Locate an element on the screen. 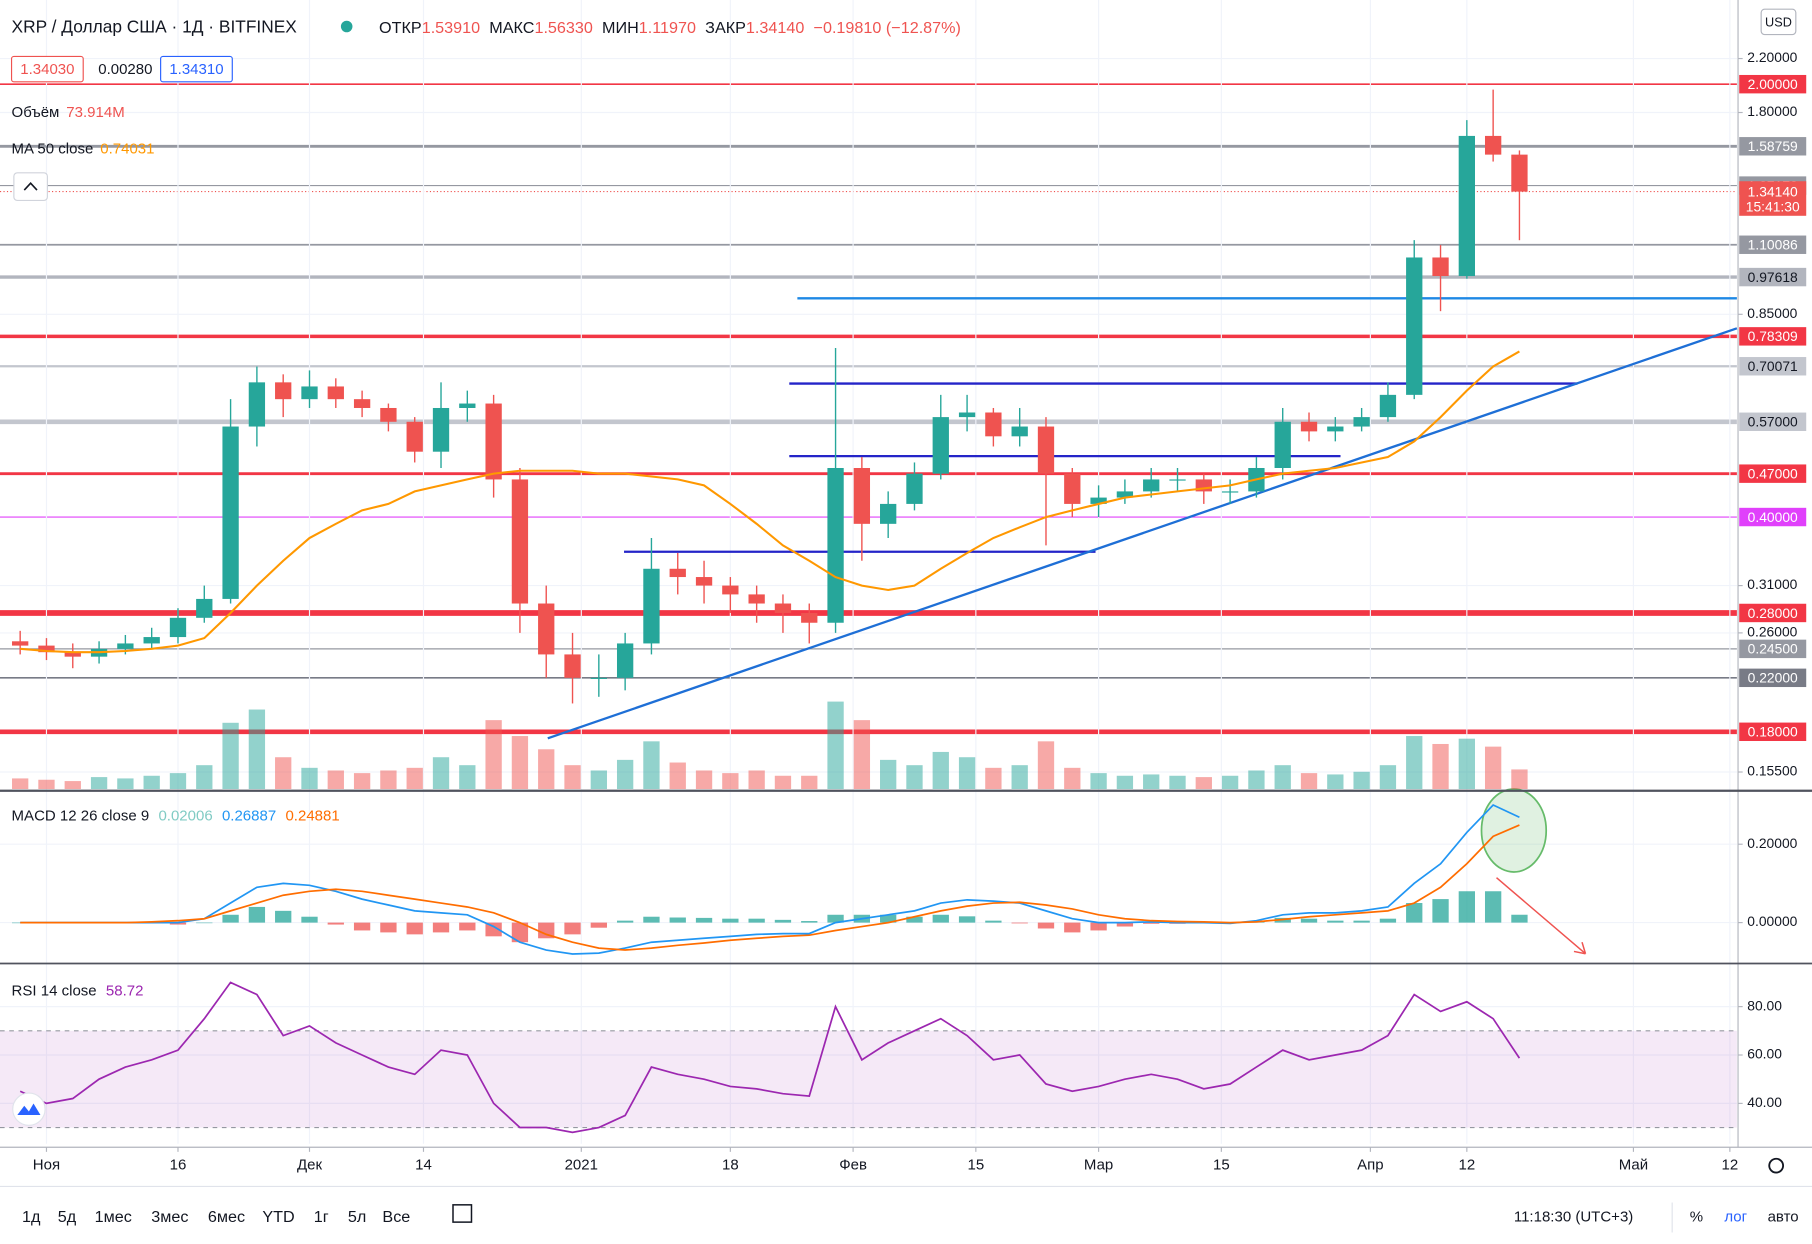  currency-box is located at coordinates (1778, 22).